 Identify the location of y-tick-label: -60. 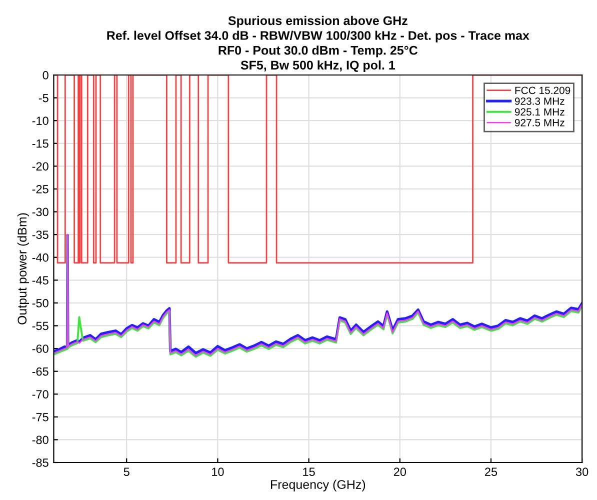
(40, 348).